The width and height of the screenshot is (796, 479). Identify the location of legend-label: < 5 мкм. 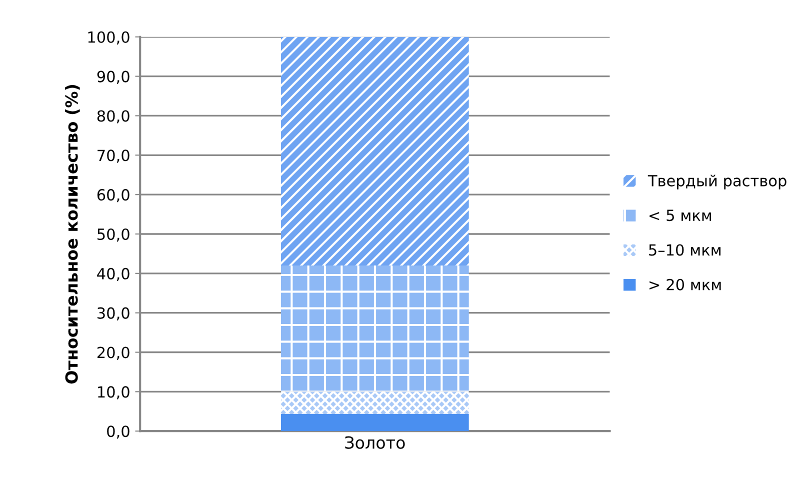
(681, 216).